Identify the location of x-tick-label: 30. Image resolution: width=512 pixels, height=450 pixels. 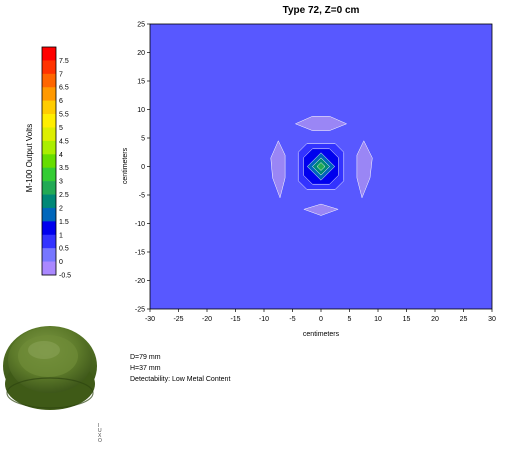
(492, 319).